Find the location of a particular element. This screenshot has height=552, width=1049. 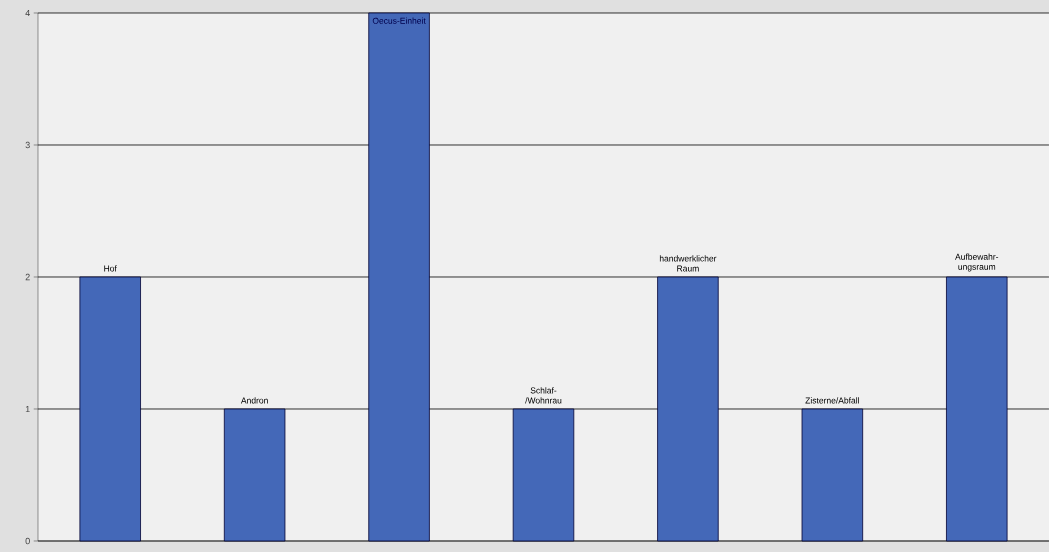

x-tick-label: Hof is located at coordinates (110, 268).